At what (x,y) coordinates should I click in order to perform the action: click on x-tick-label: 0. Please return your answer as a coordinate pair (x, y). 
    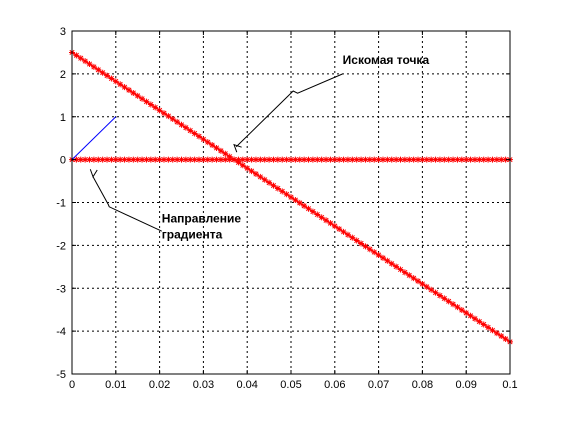
    Looking at the image, I should click on (72, 385).